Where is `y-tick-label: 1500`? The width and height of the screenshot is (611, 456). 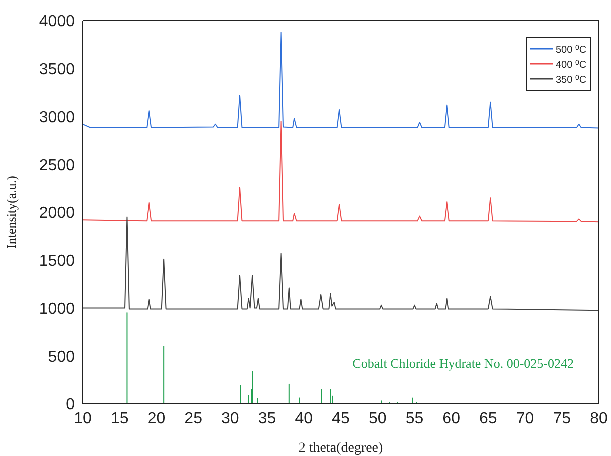 y-tick-label: 1500 is located at coordinates (57, 261).